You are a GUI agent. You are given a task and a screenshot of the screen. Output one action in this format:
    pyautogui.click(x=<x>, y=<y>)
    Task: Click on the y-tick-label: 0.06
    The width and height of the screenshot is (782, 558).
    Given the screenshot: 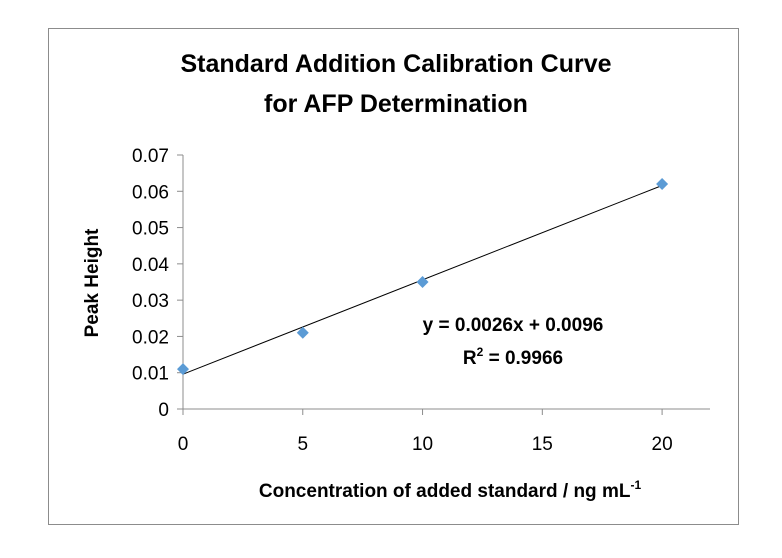 What is the action you would take?
    pyautogui.click(x=150, y=192)
    